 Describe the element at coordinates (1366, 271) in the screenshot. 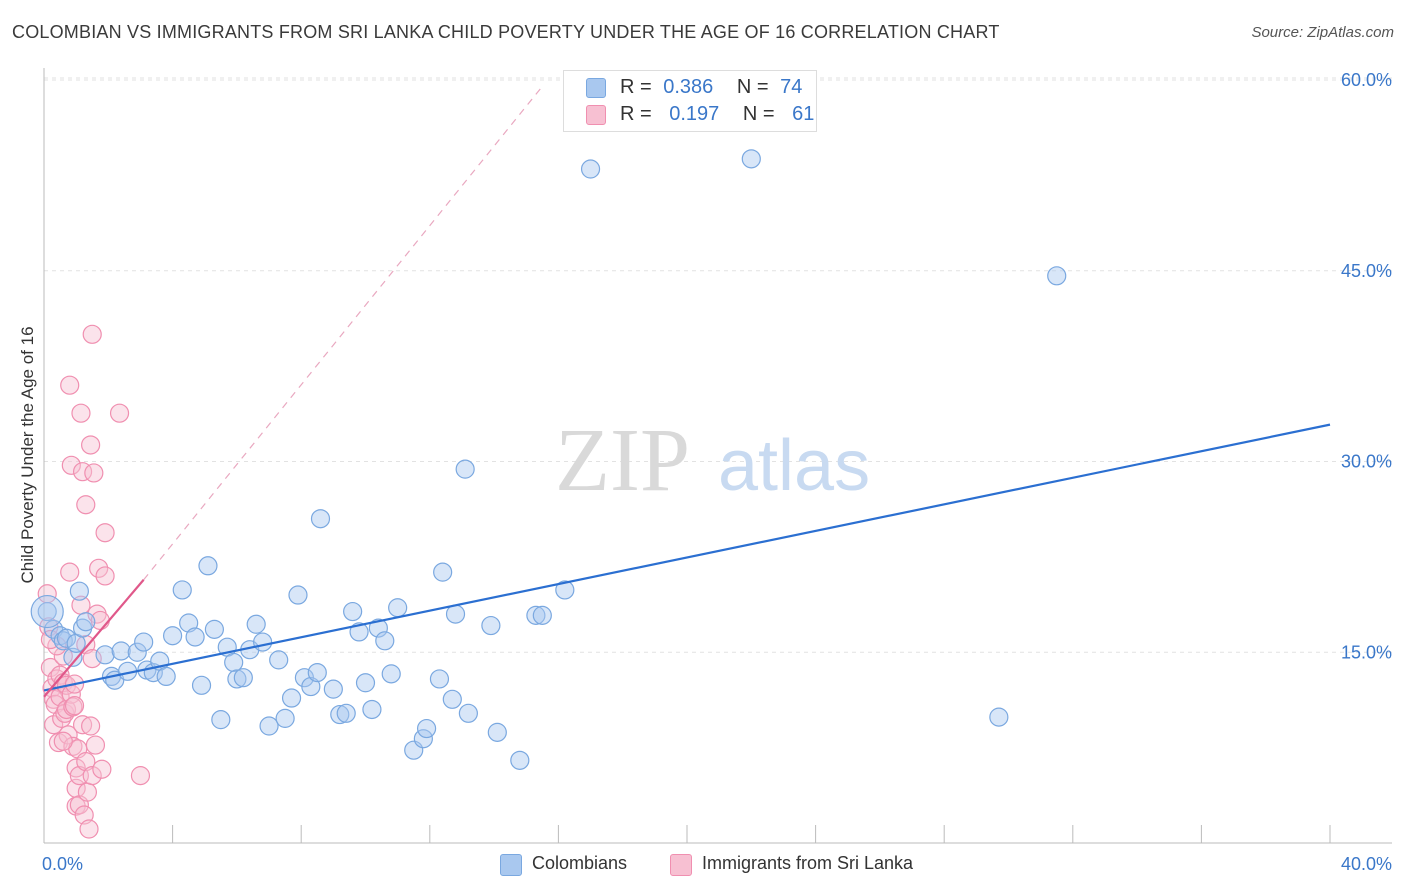

I see `y-tick-label: 45.0%` at that location.